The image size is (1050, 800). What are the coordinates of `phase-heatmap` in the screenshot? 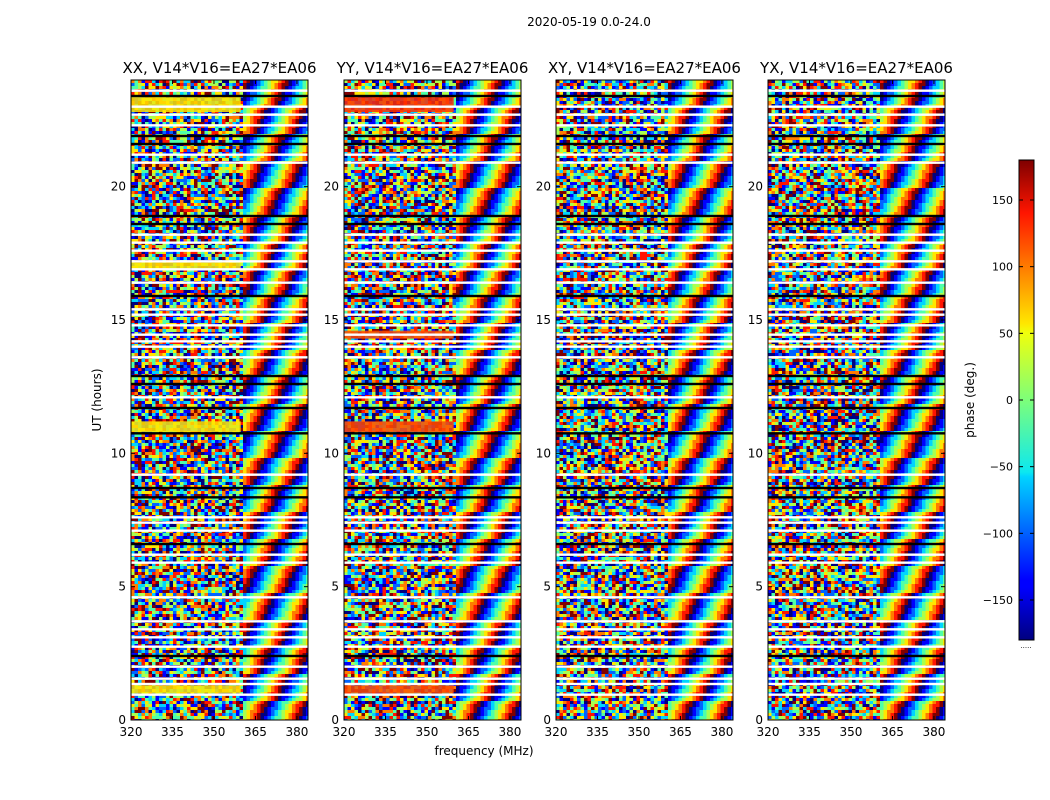 It's located at (856, 400).